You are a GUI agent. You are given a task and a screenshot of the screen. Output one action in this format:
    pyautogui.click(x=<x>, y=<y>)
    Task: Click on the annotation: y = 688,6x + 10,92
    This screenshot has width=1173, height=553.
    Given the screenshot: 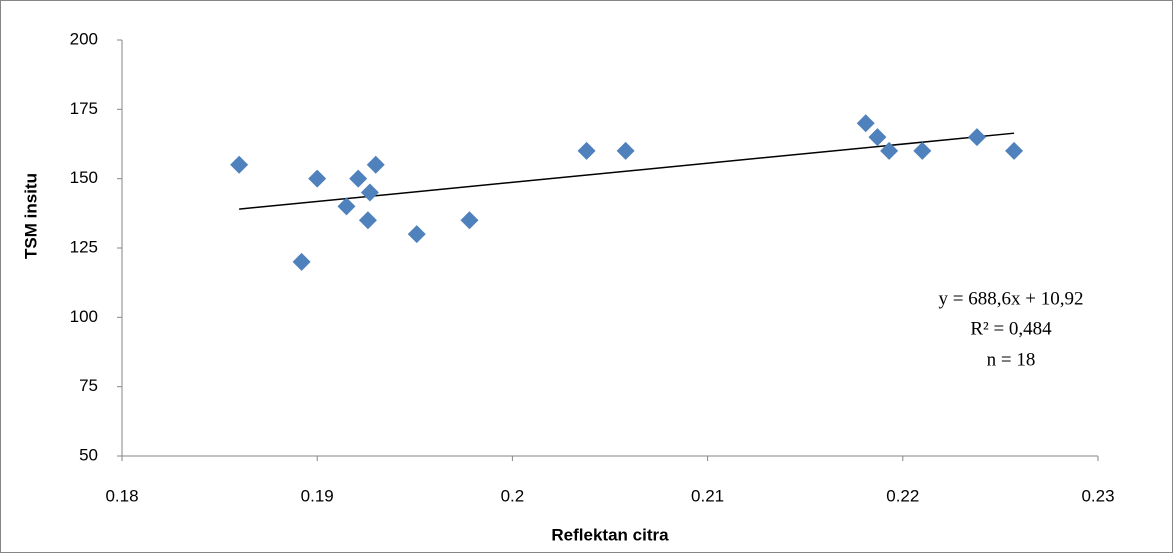 What is the action you would take?
    pyautogui.click(x=1011, y=298)
    